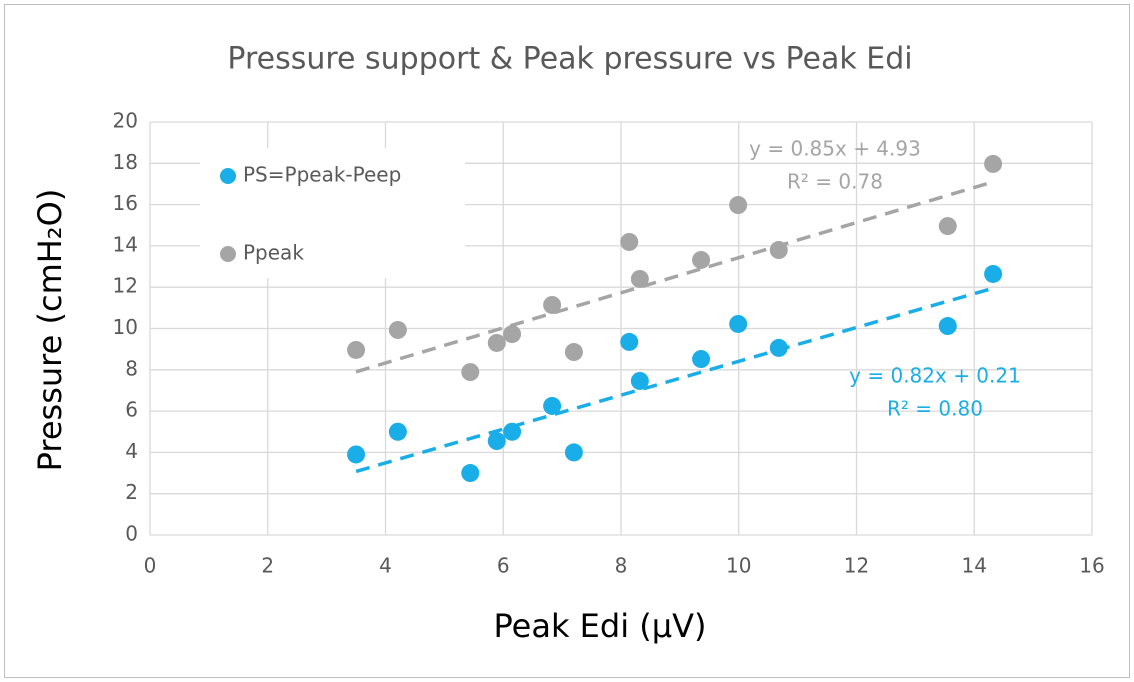 Image resolution: width=1134 pixels, height=682 pixels. What do you see at coordinates (332, 213) in the screenshot?
I see `legend-box` at bounding box center [332, 213].